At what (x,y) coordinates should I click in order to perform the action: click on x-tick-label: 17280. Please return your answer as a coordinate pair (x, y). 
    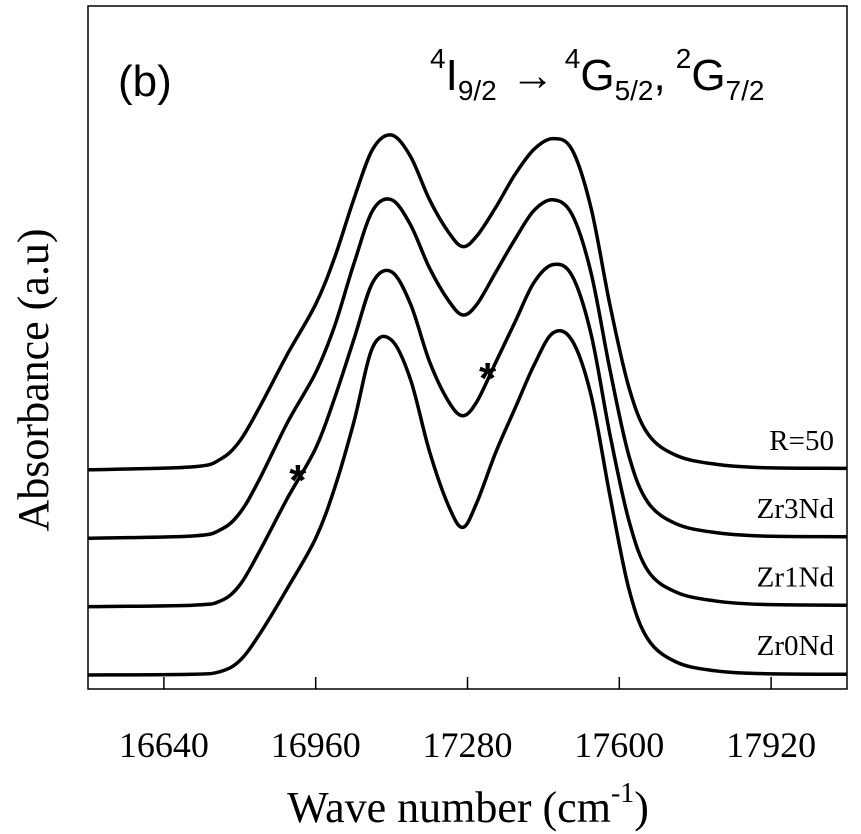
    Looking at the image, I should click on (468, 745).